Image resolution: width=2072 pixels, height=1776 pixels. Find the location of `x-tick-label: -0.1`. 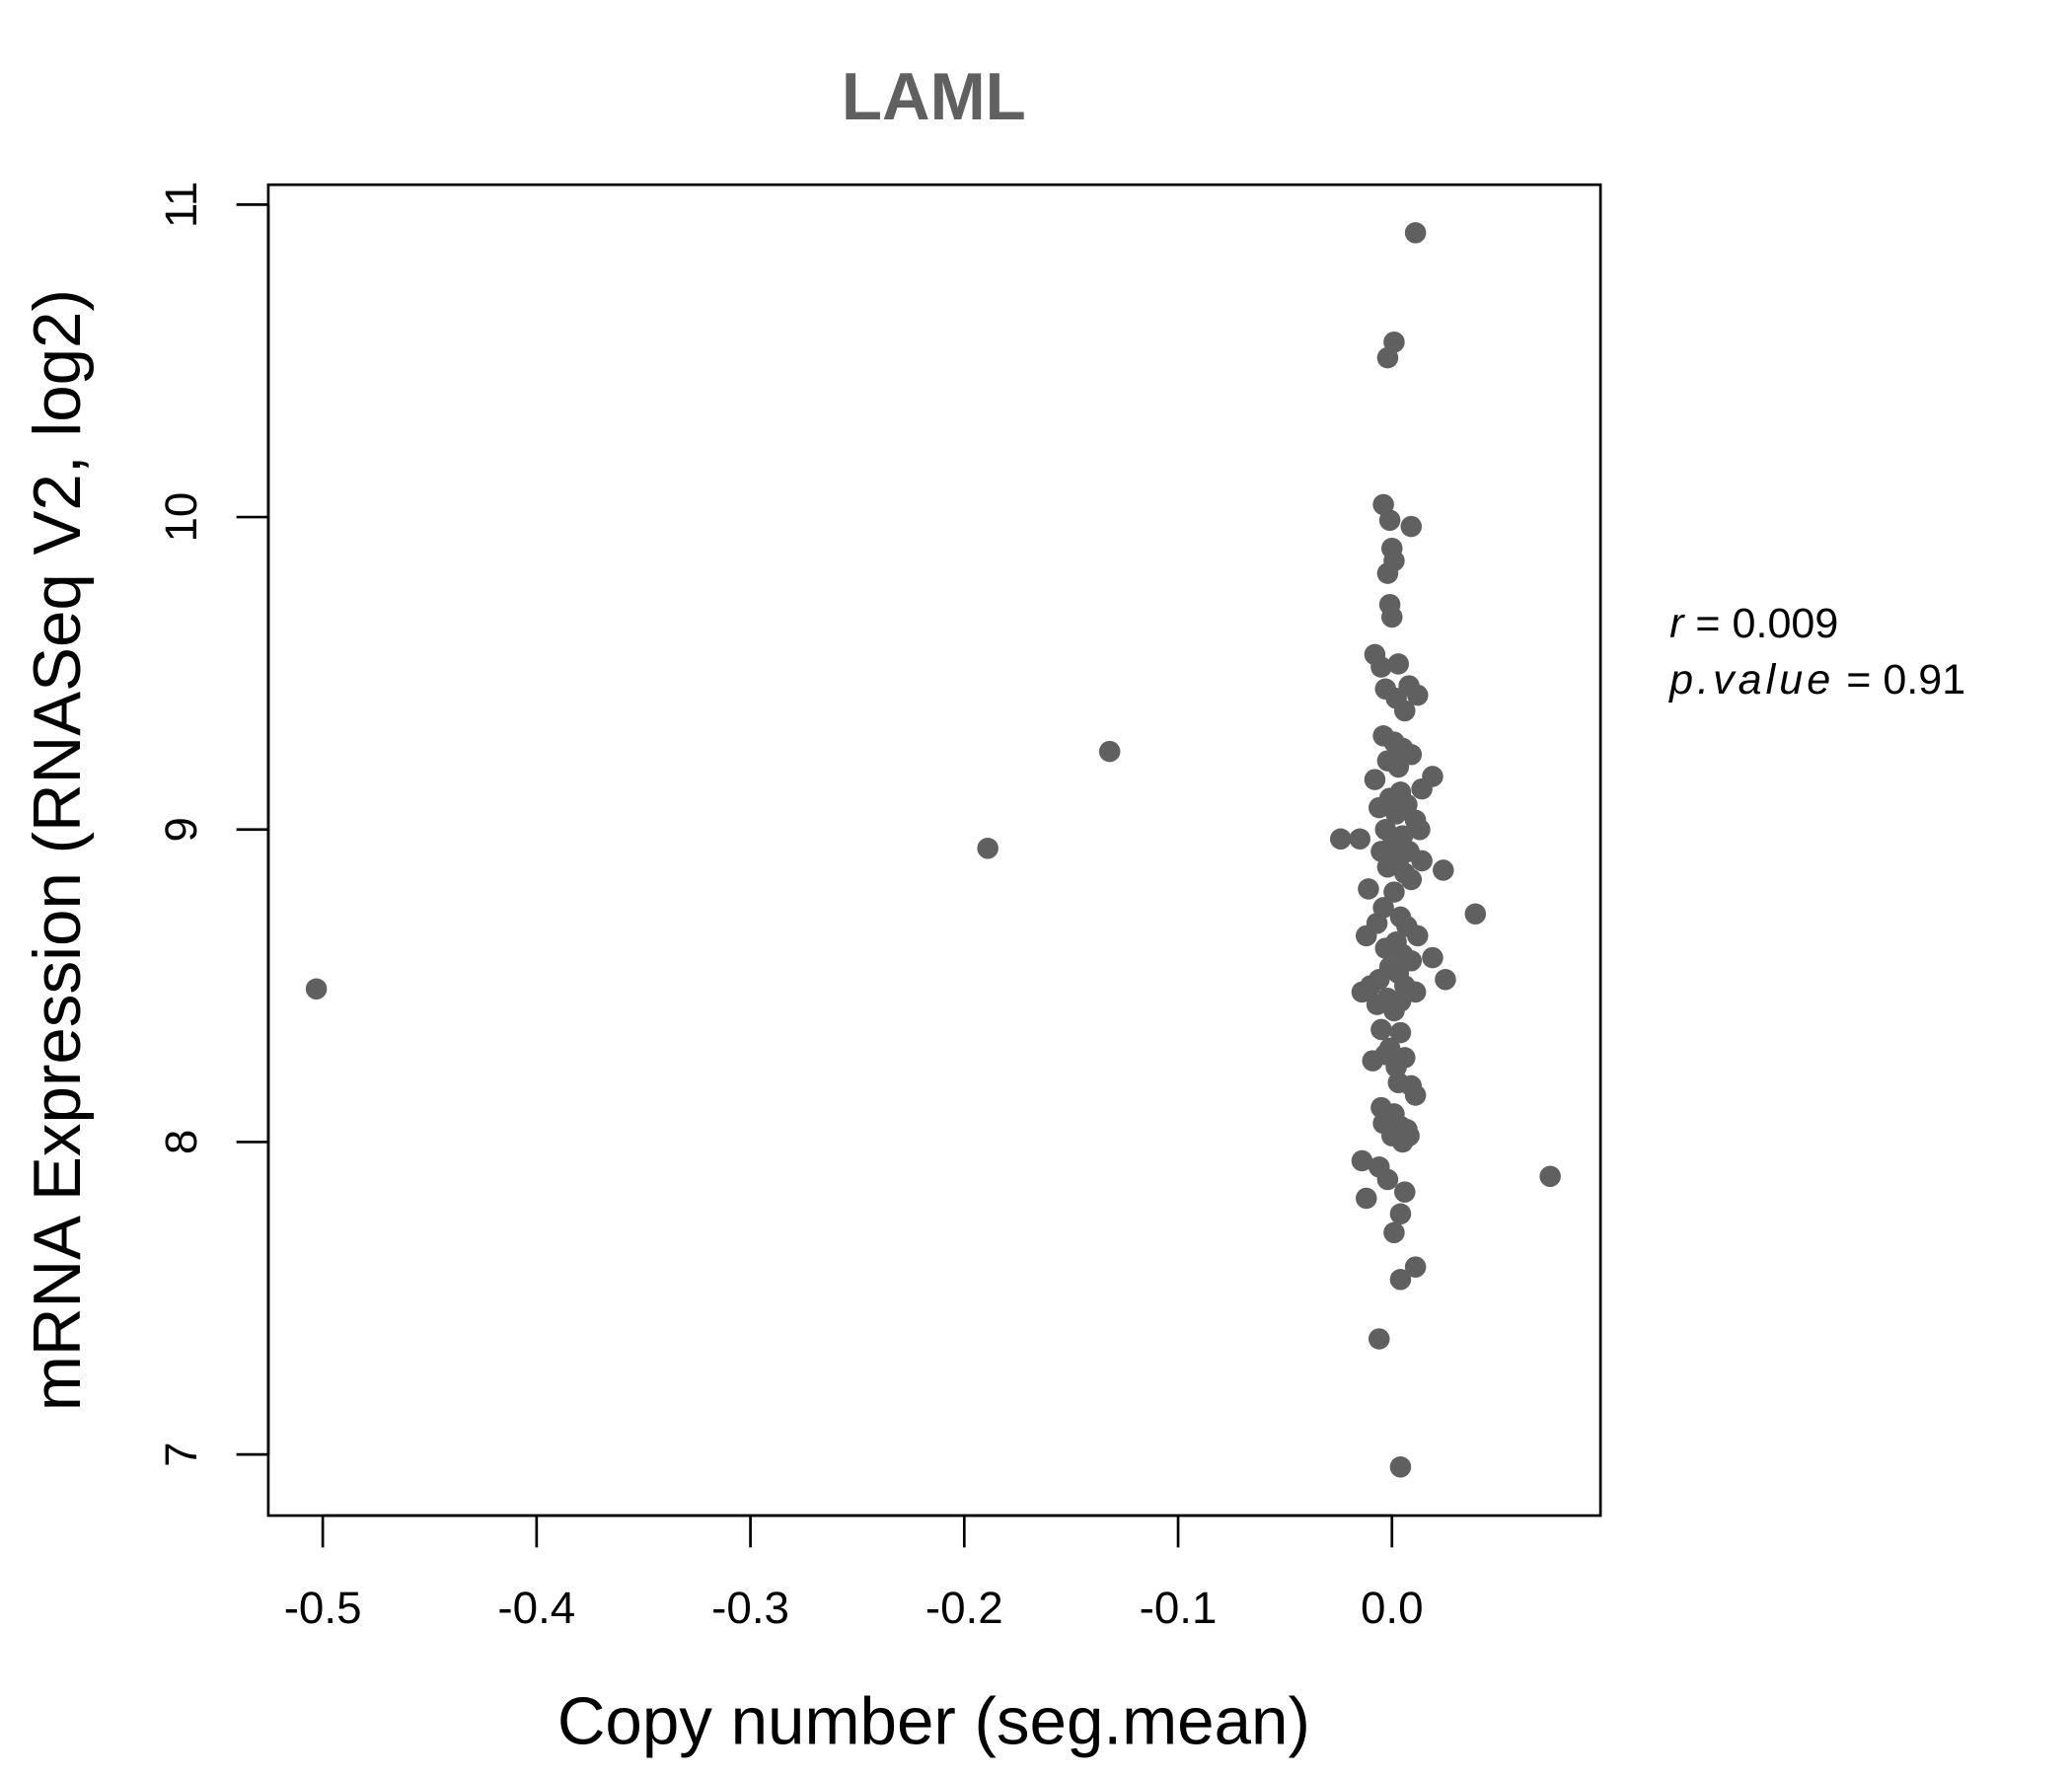

x-tick-label: -0.1 is located at coordinates (1179, 1608).